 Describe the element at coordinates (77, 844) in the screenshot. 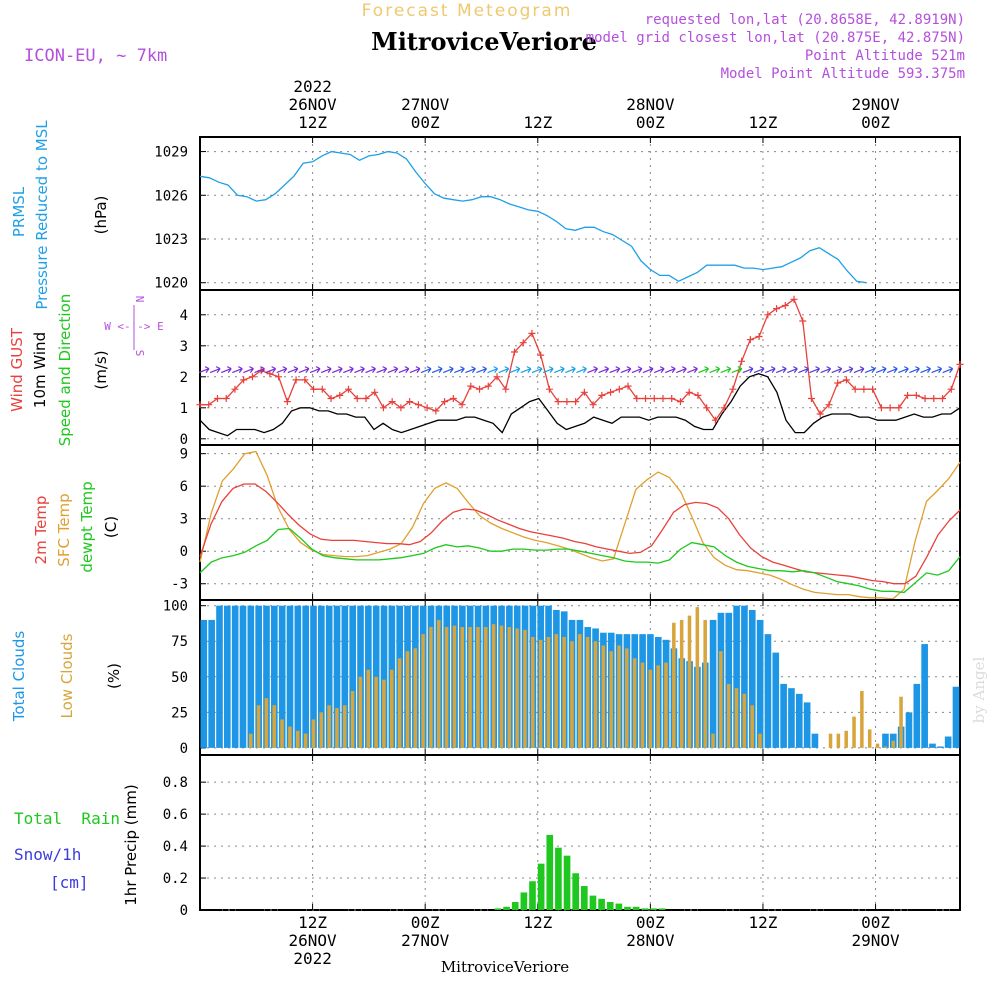

I see `precip-panel-labels: Total Rain Snow/1h [cm] 1hr Precip (mm)` at that location.